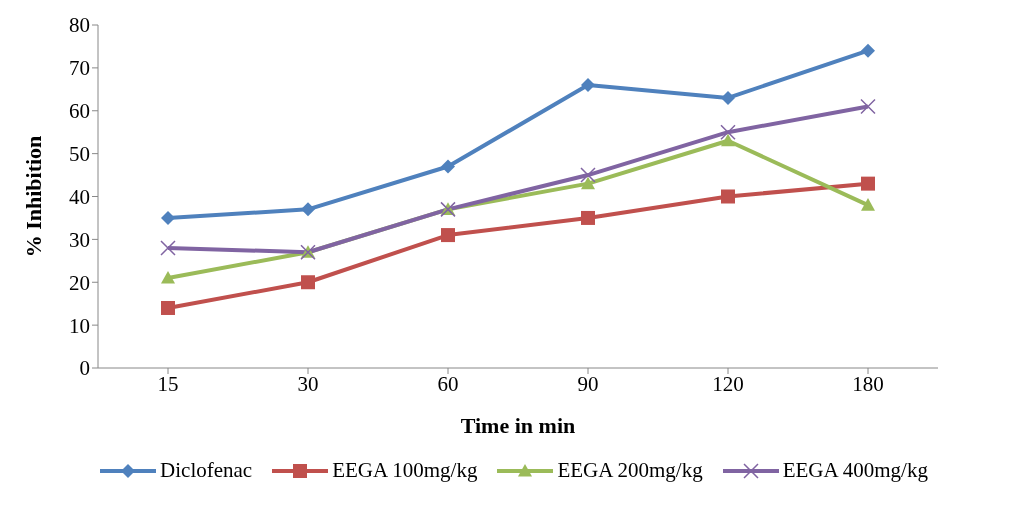 Image resolution: width=1026 pixels, height=517 pixels. Describe the element at coordinates (518, 425) in the screenshot. I see `x-axis-title: Time in min` at that location.